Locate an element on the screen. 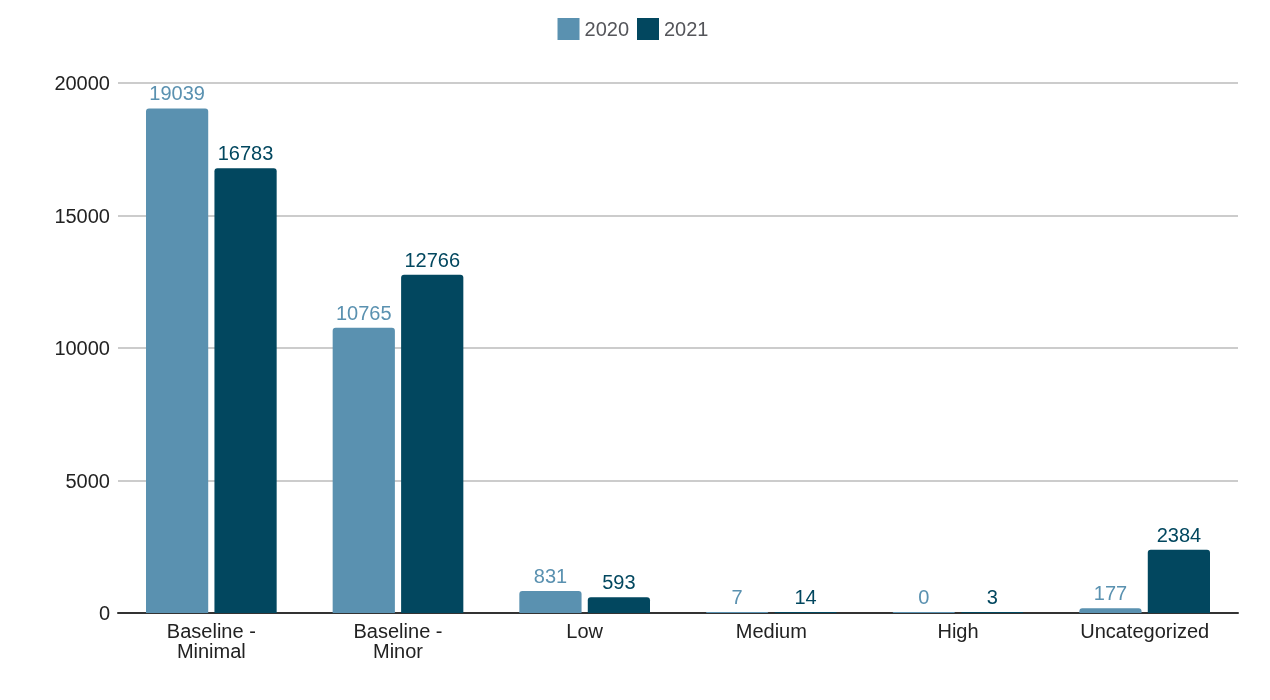 Image resolution: width=1270 pixels, height=700 pixels. y-tick-label: 5000 is located at coordinates (87, 480).